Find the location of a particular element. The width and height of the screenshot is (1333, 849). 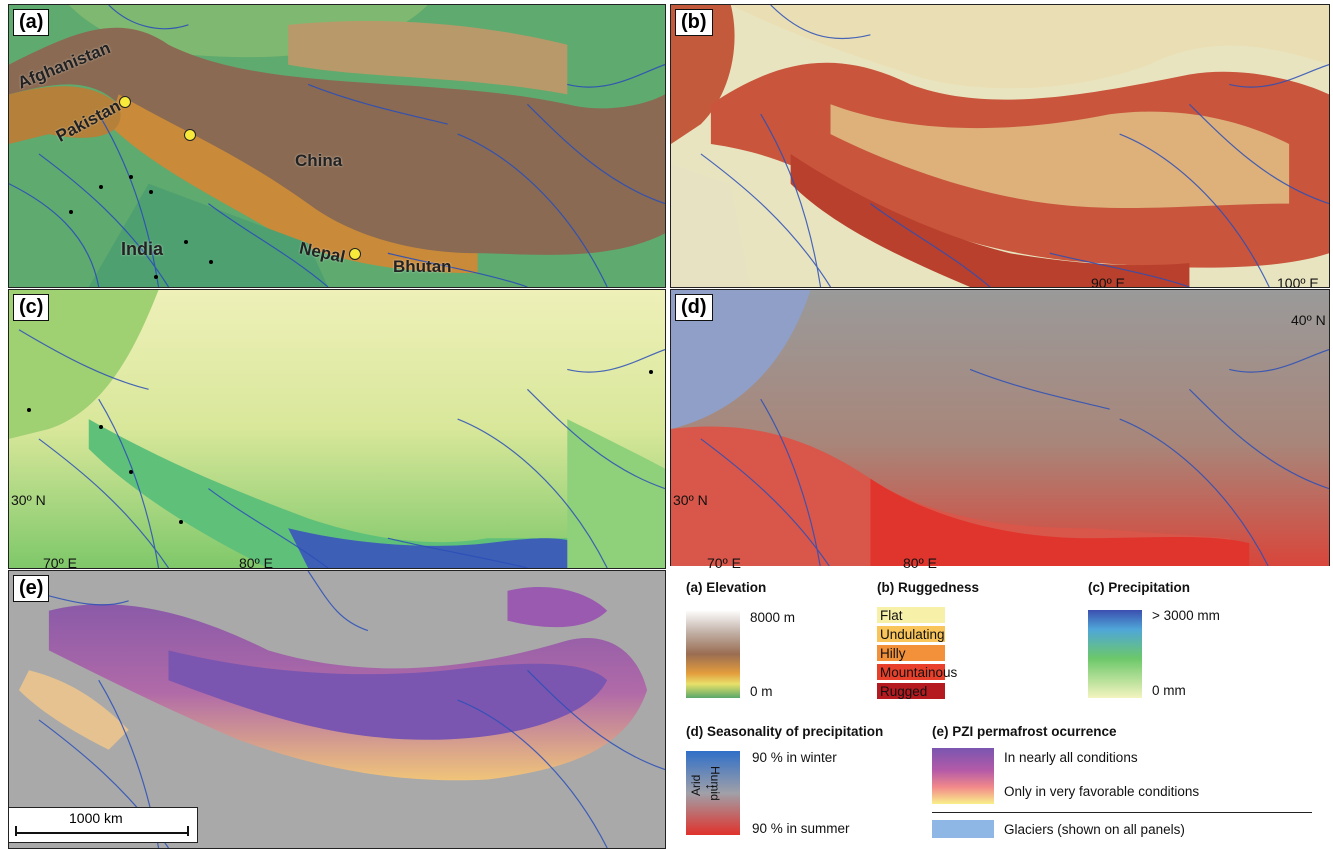

ruggedness-swatch-undulating is located at coordinates (911, 634).